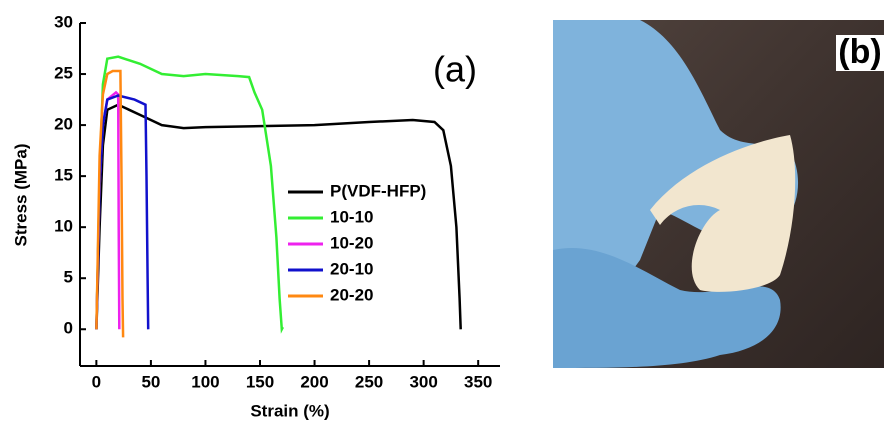  Describe the element at coordinates (20, 195) in the screenshot. I see `y-axis-label: Stress (MPa)` at that location.